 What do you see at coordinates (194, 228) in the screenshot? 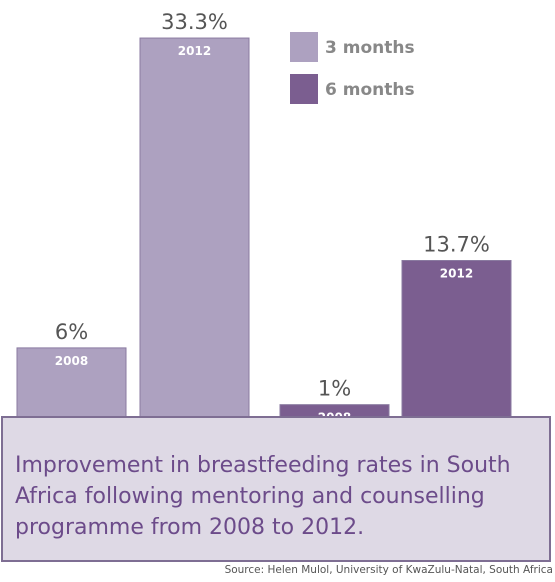
I see `bar-3-months-2012` at bounding box center [194, 228].